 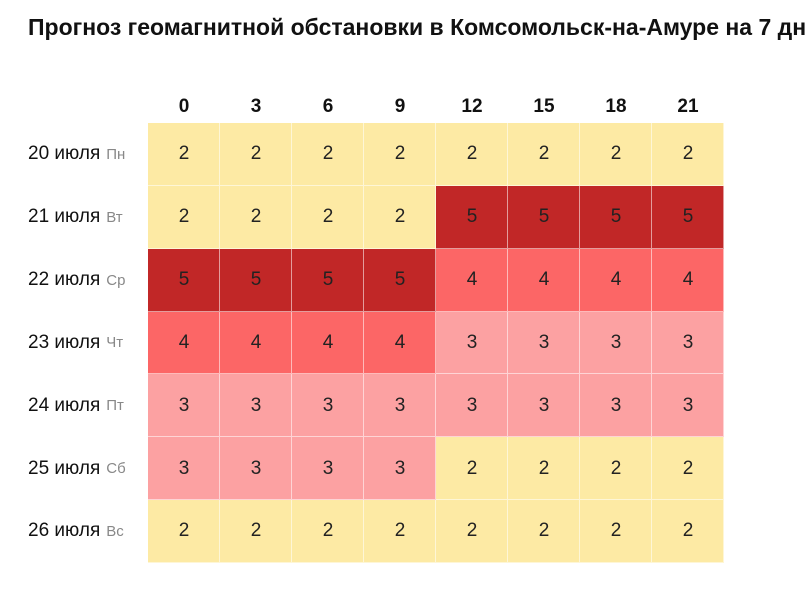 I want to click on day-weekday: Пн, so click(x=116, y=154).